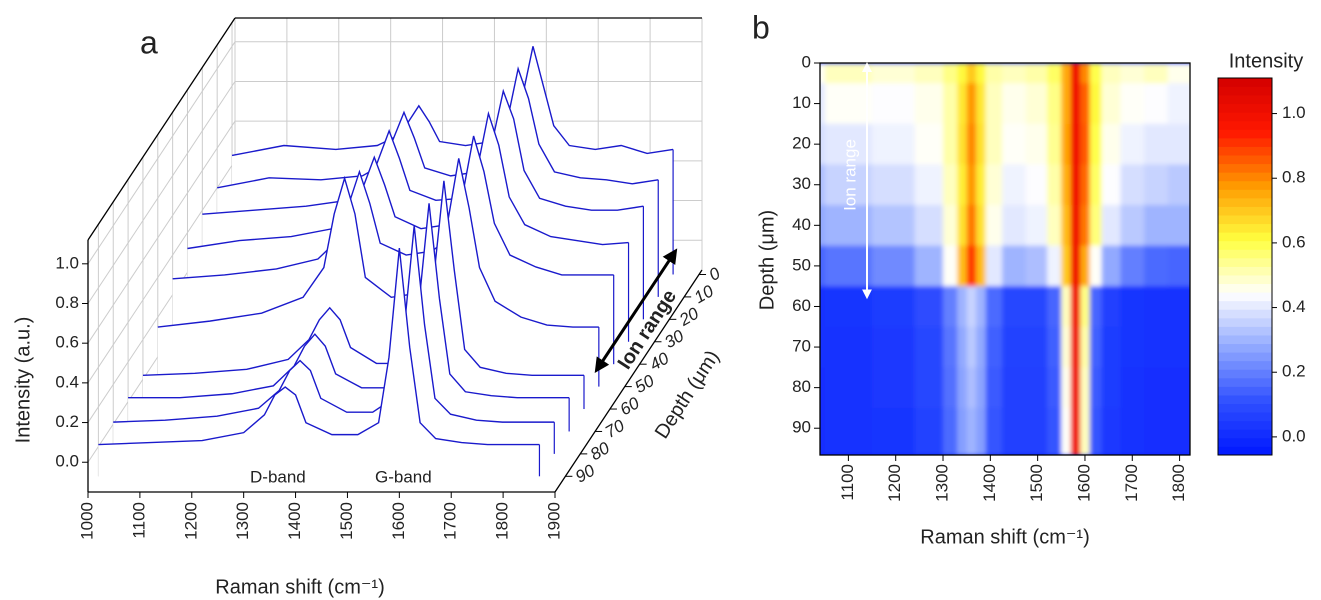 The image size is (1321, 600). What do you see at coordinates (801, 143) in the screenshot?
I see `y-tick-label: 20` at bounding box center [801, 143].